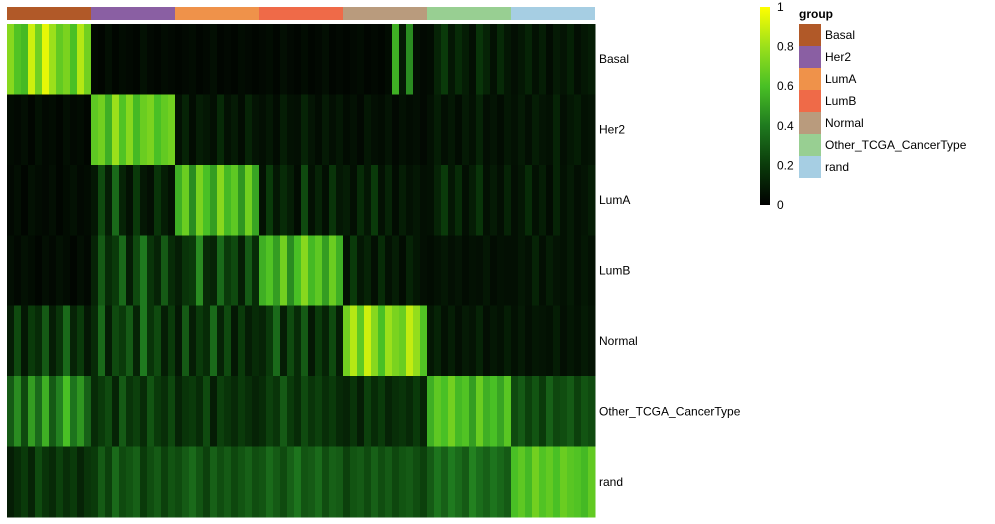 This screenshot has width=995, height=524. What do you see at coordinates (837, 167) in the screenshot?
I see `legend-label: rand` at bounding box center [837, 167].